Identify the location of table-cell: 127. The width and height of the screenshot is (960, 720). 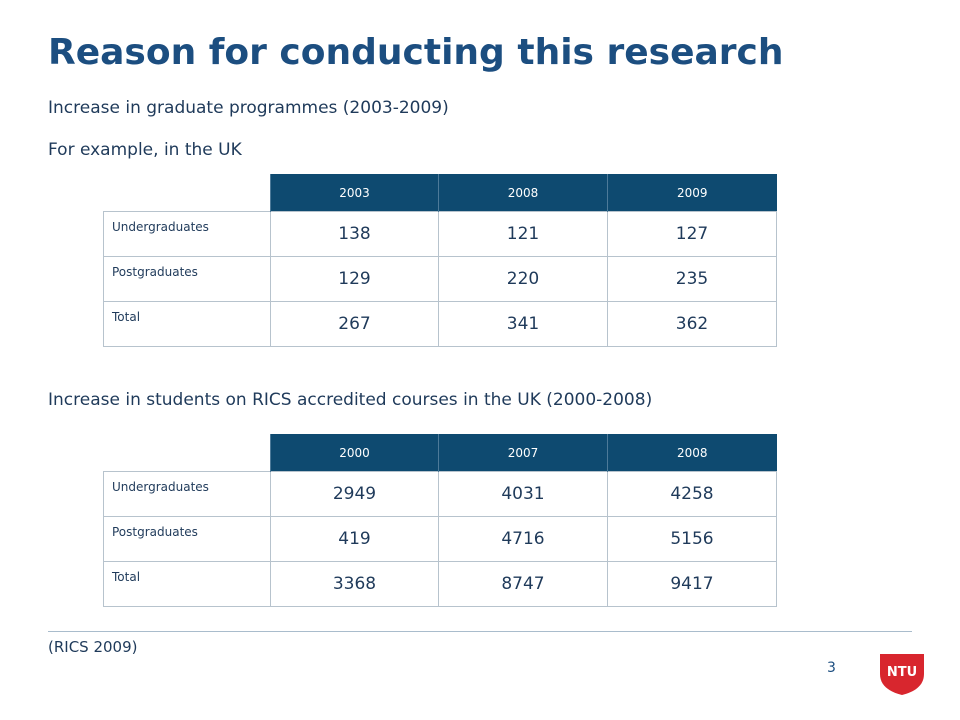
(692, 234).